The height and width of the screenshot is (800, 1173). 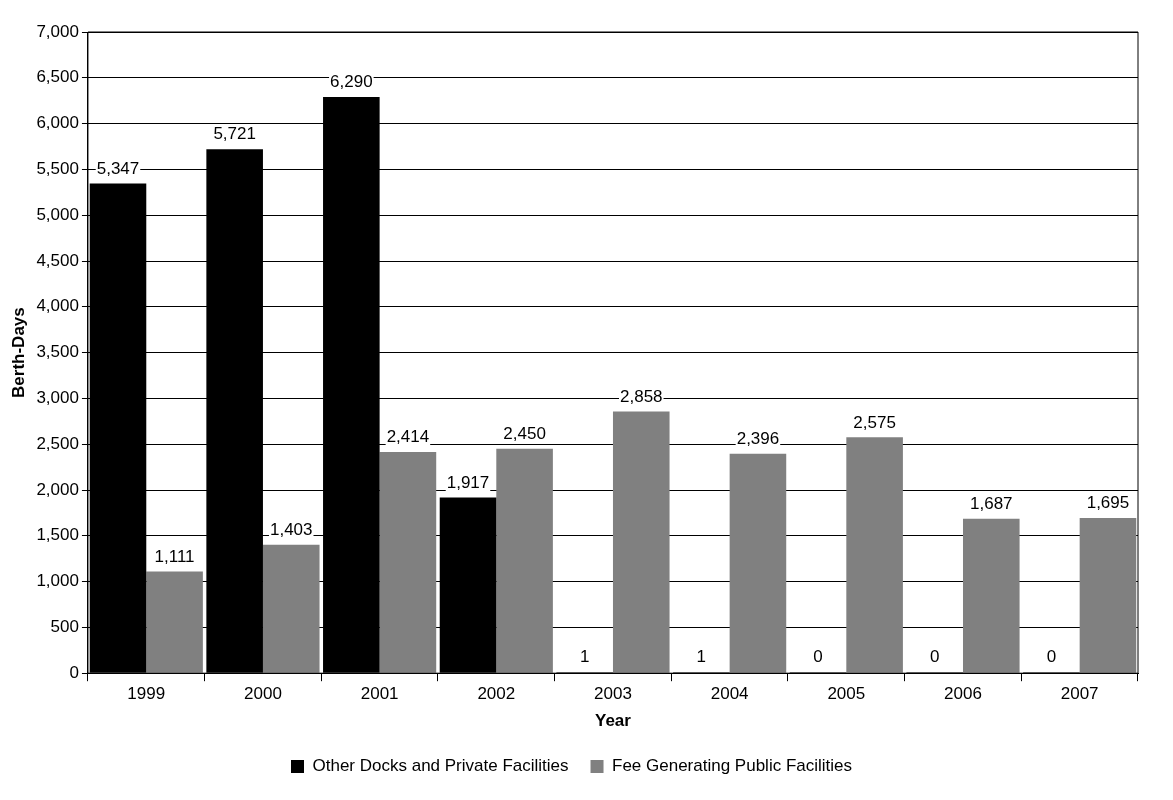 What do you see at coordinates (234, 134) in the screenshot?
I see `data-label: 5,721` at bounding box center [234, 134].